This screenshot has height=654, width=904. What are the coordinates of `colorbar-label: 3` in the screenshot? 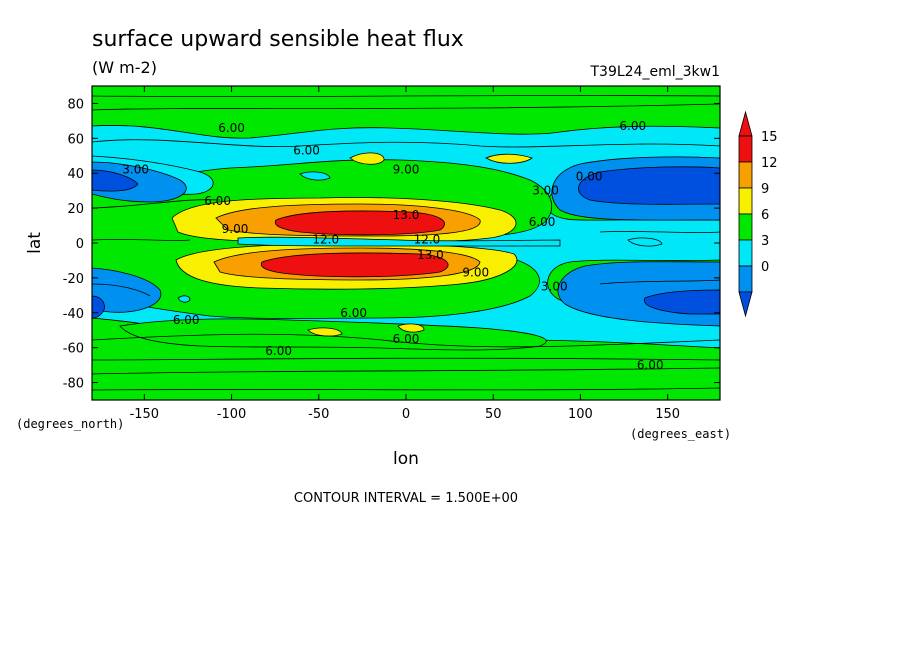 It's located at (765, 241).